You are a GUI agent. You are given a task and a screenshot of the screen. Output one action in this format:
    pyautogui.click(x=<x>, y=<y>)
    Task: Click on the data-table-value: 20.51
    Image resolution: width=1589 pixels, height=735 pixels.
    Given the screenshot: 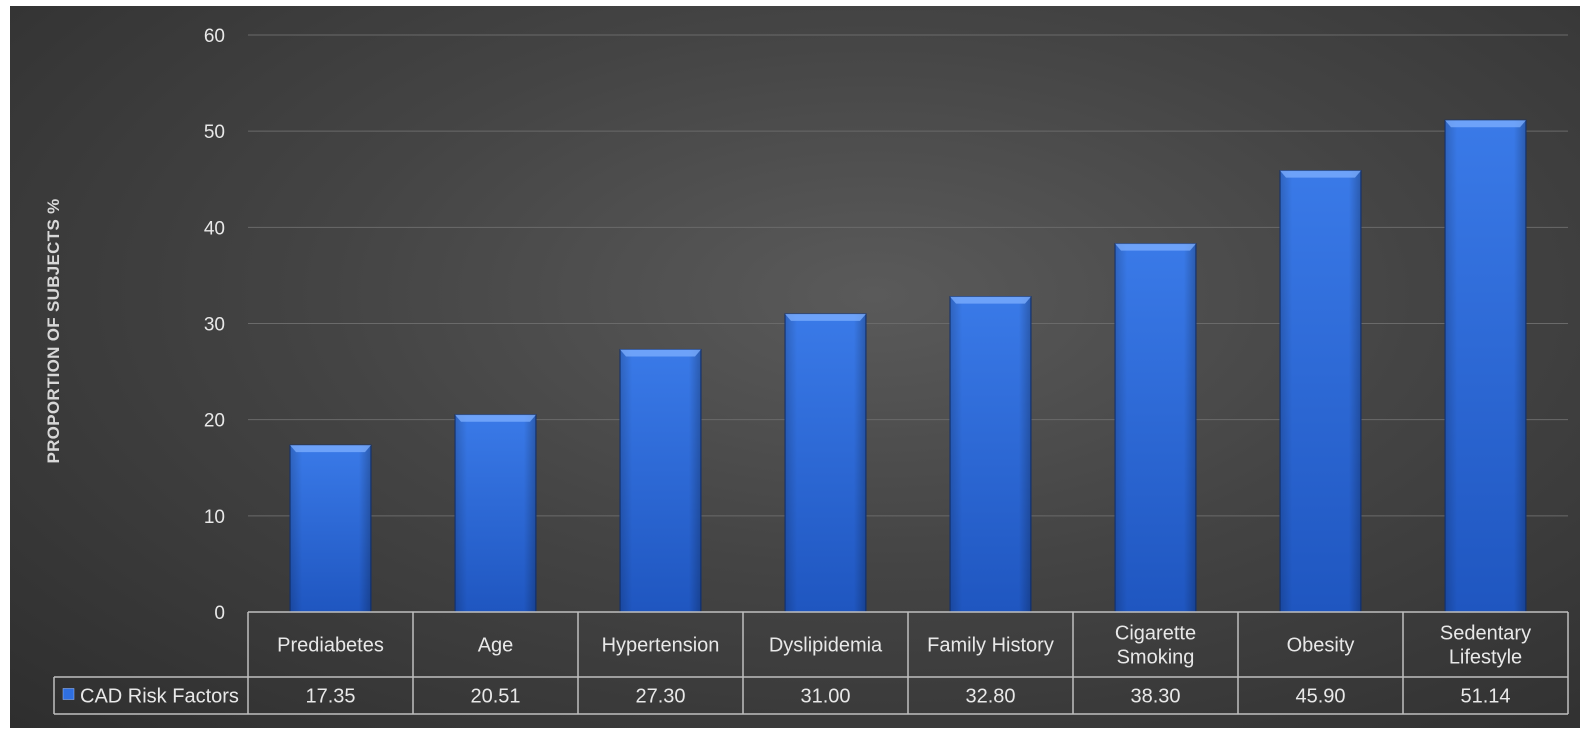 What is the action you would take?
    pyautogui.click(x=495, y=697)
    